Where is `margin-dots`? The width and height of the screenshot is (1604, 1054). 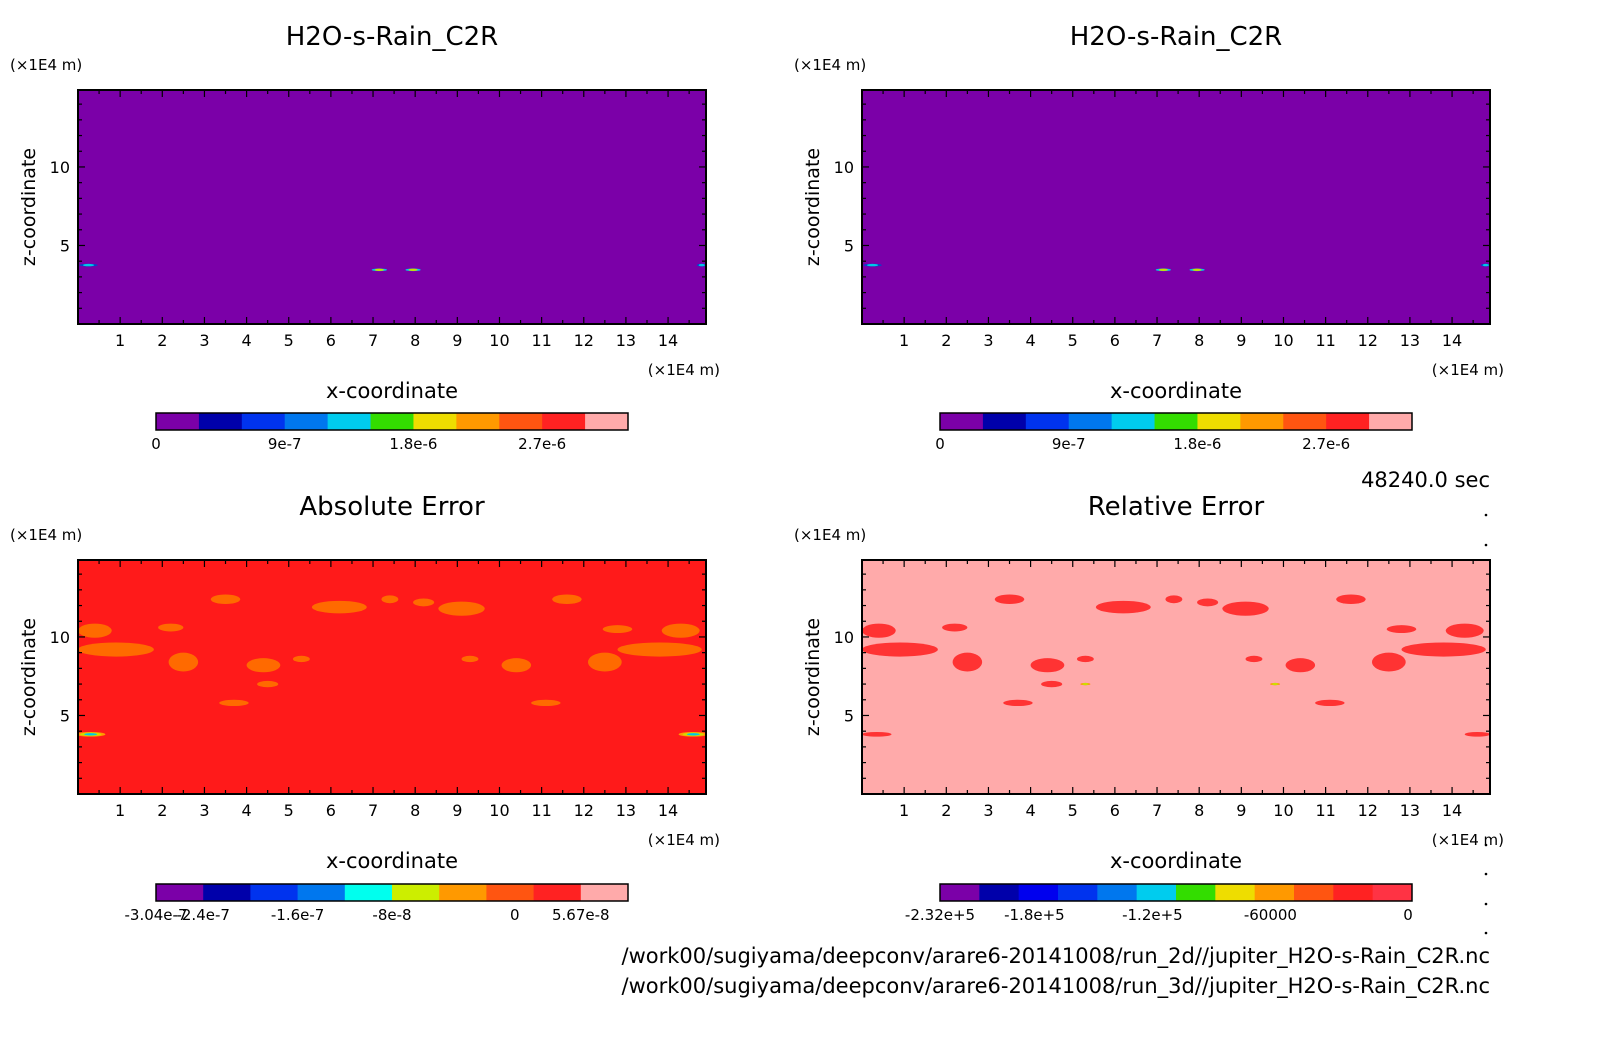 margin-dots is located at coordinates (1486, 724).